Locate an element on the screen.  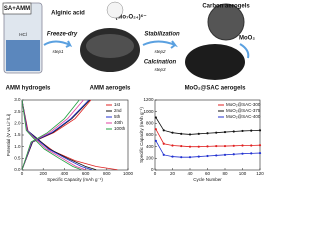
legend-label: MoO₂@SAC-300 is located at coordinates (243, 104).